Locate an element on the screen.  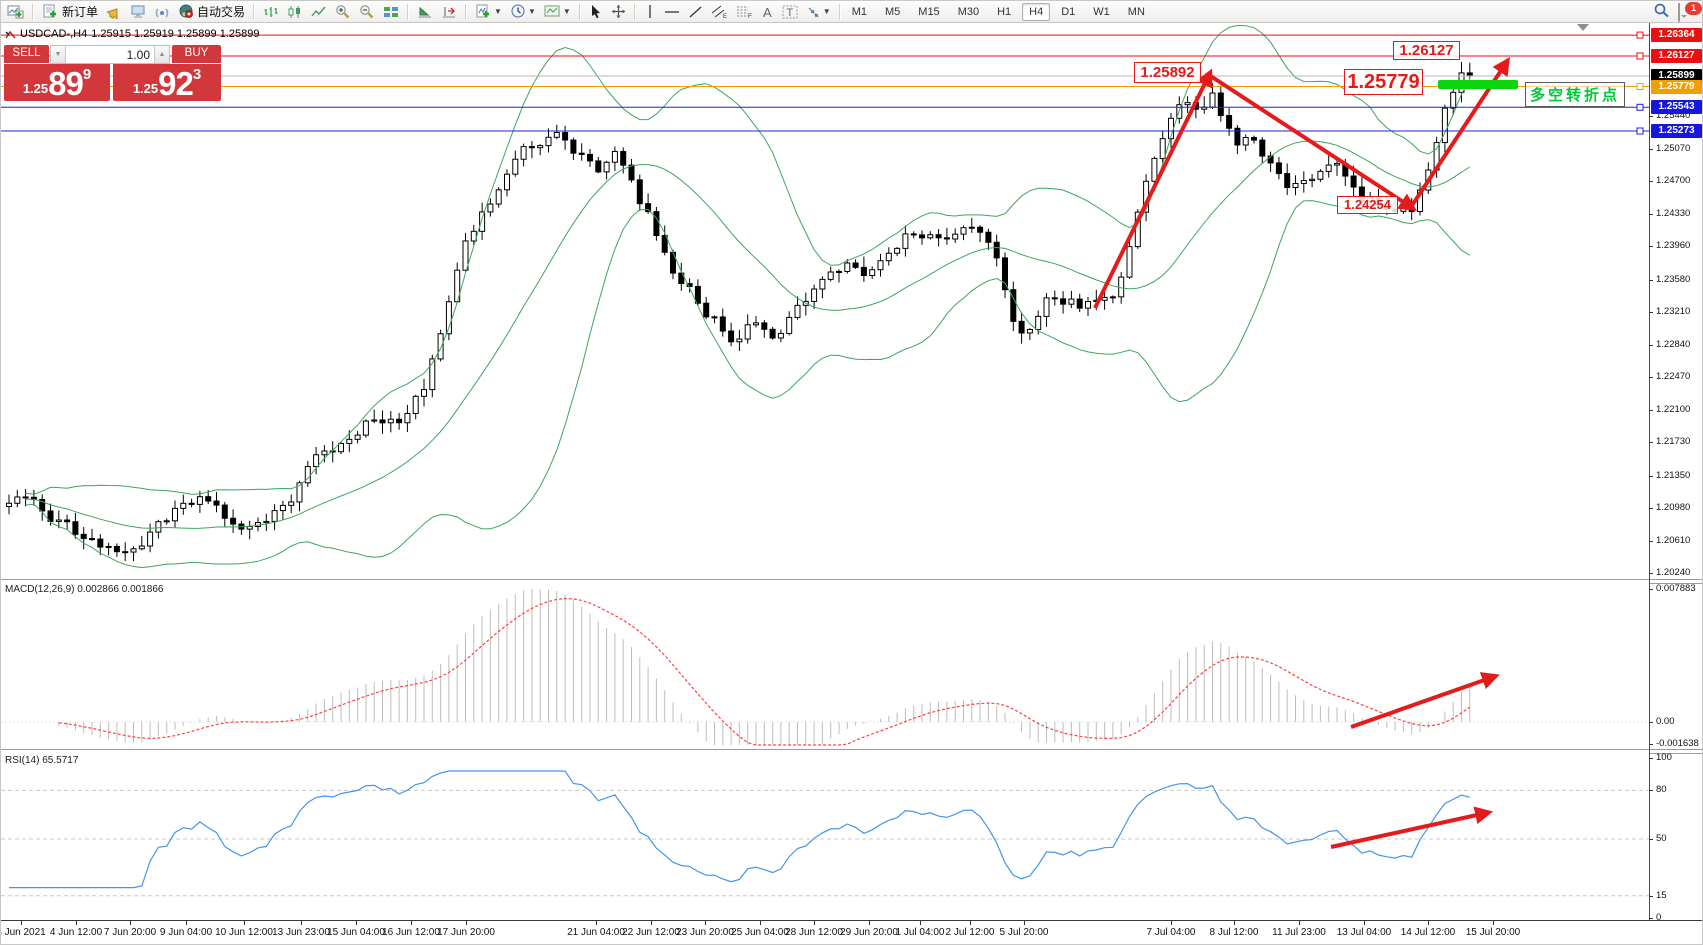
time-axis-label: 28 Jun 12:00 is located at coordinates (814, 932).